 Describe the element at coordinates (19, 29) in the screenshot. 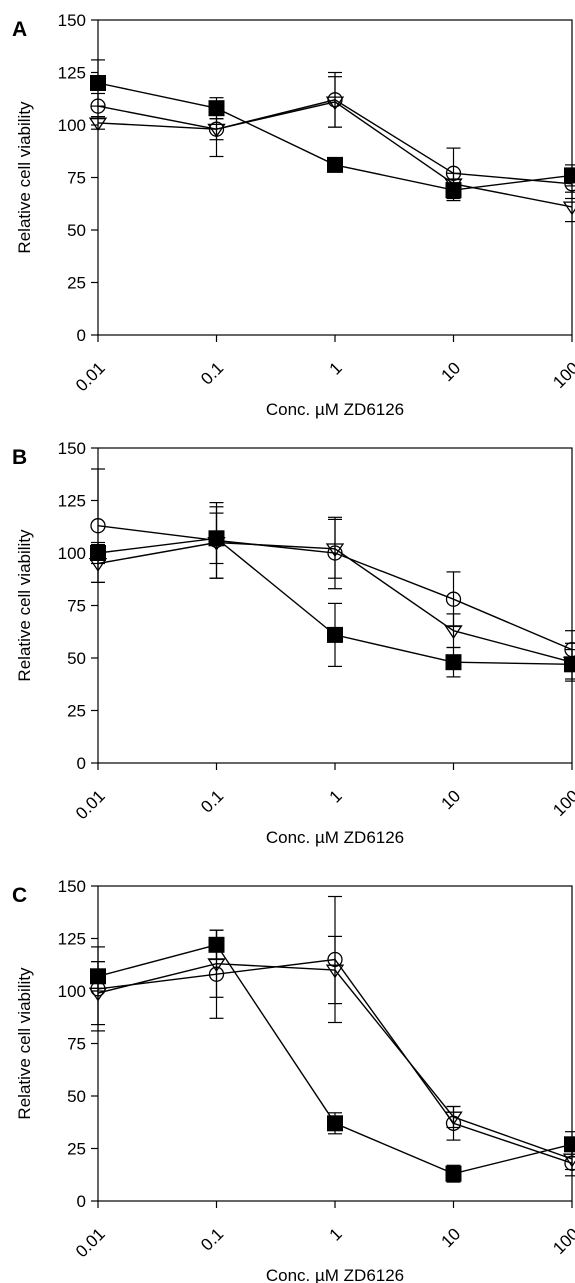

I see `panel-label: A` at that location.